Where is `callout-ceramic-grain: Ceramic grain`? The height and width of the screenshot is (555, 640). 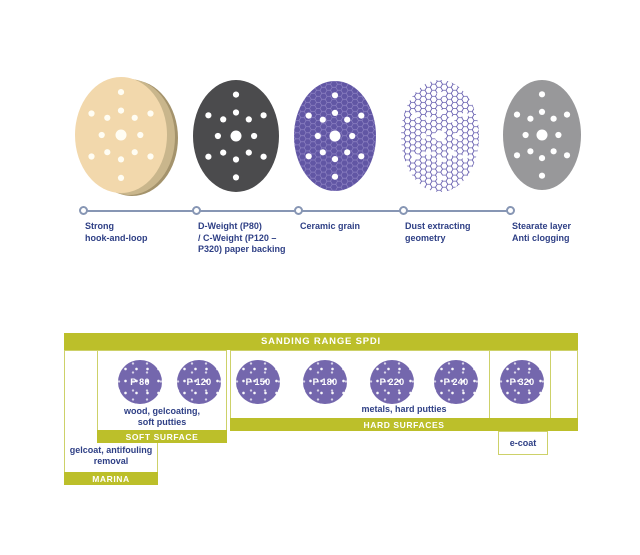 callout-ceramic-grain: Ceramic grain is located at coordinates (360, 227).